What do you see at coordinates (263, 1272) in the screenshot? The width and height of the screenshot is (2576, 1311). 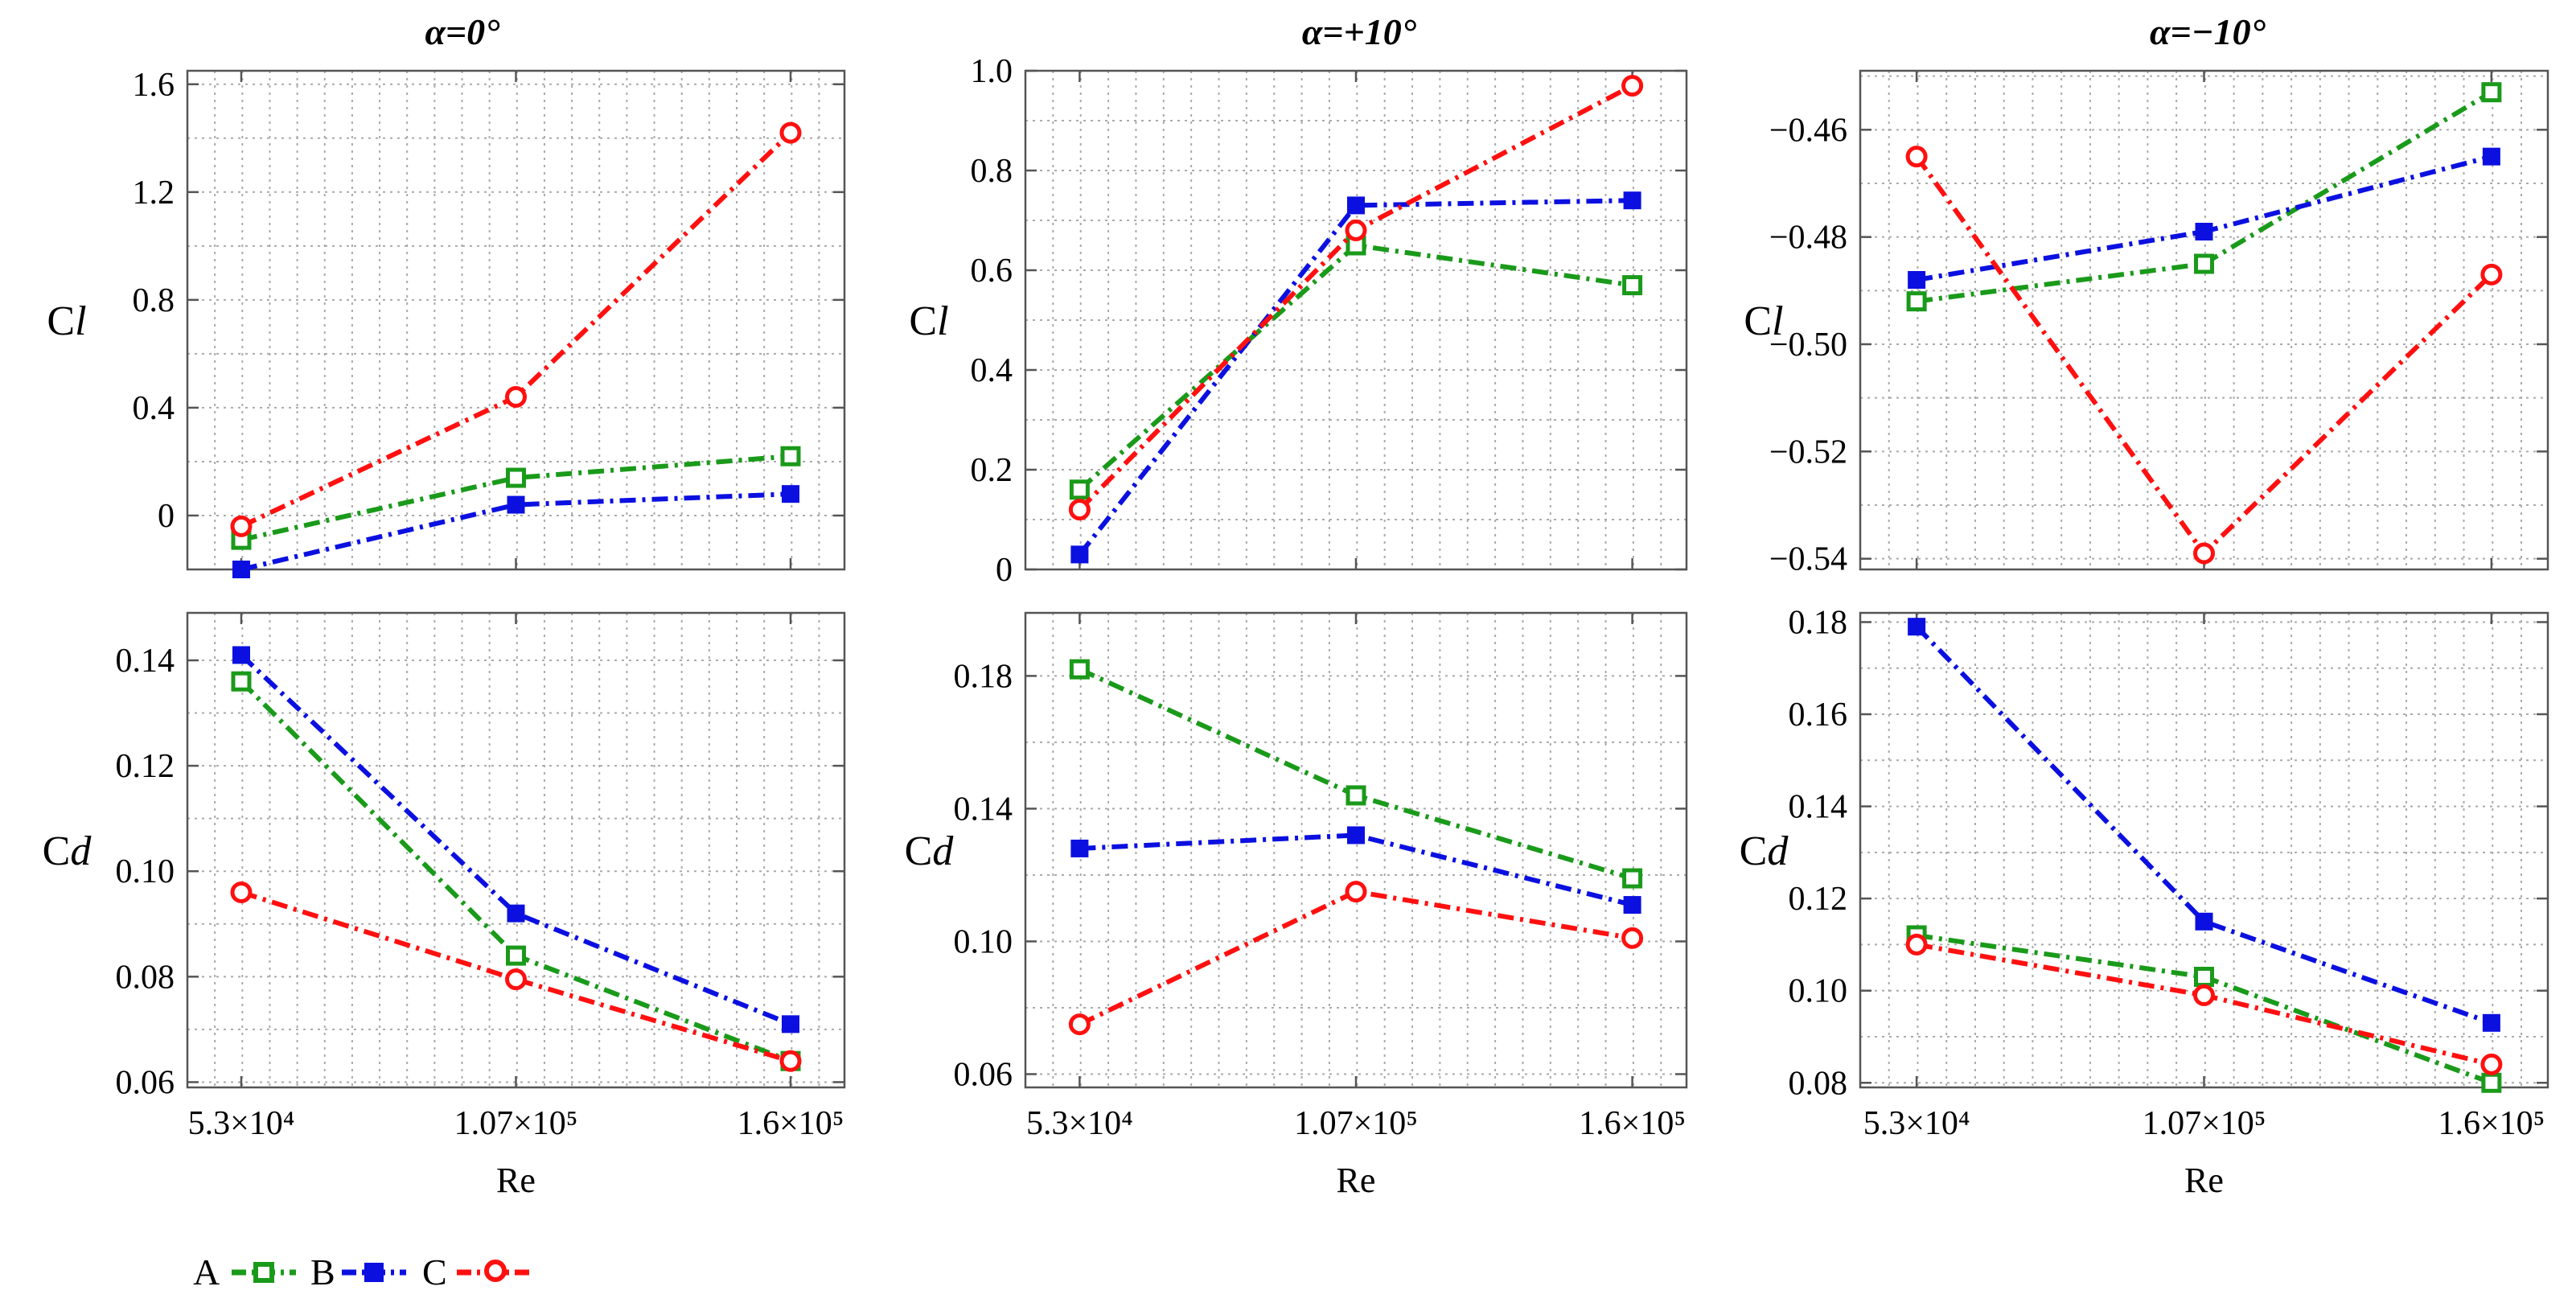 I see `legend-marker-a` at bounding box center [263, 1272].